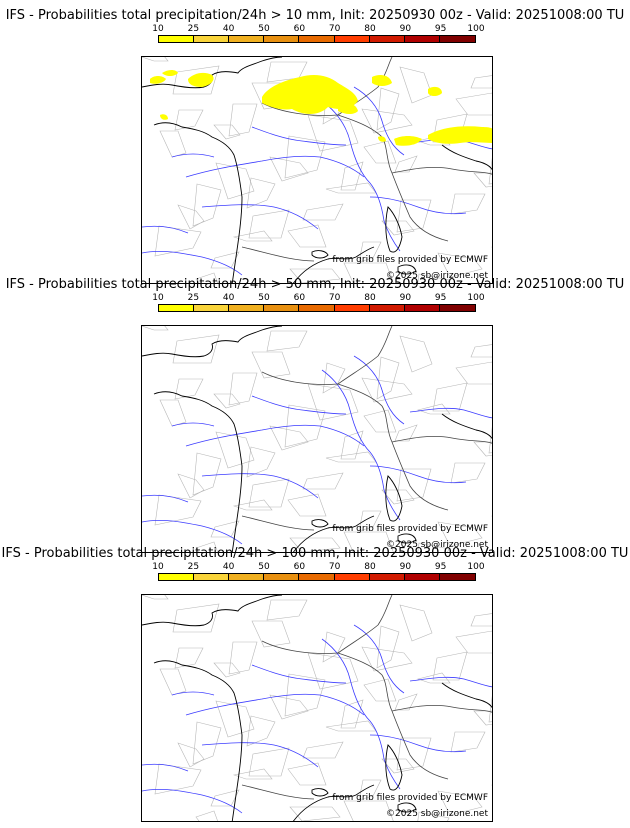  I want to click on colorbar-tick-label: 50, so click(264, 298).